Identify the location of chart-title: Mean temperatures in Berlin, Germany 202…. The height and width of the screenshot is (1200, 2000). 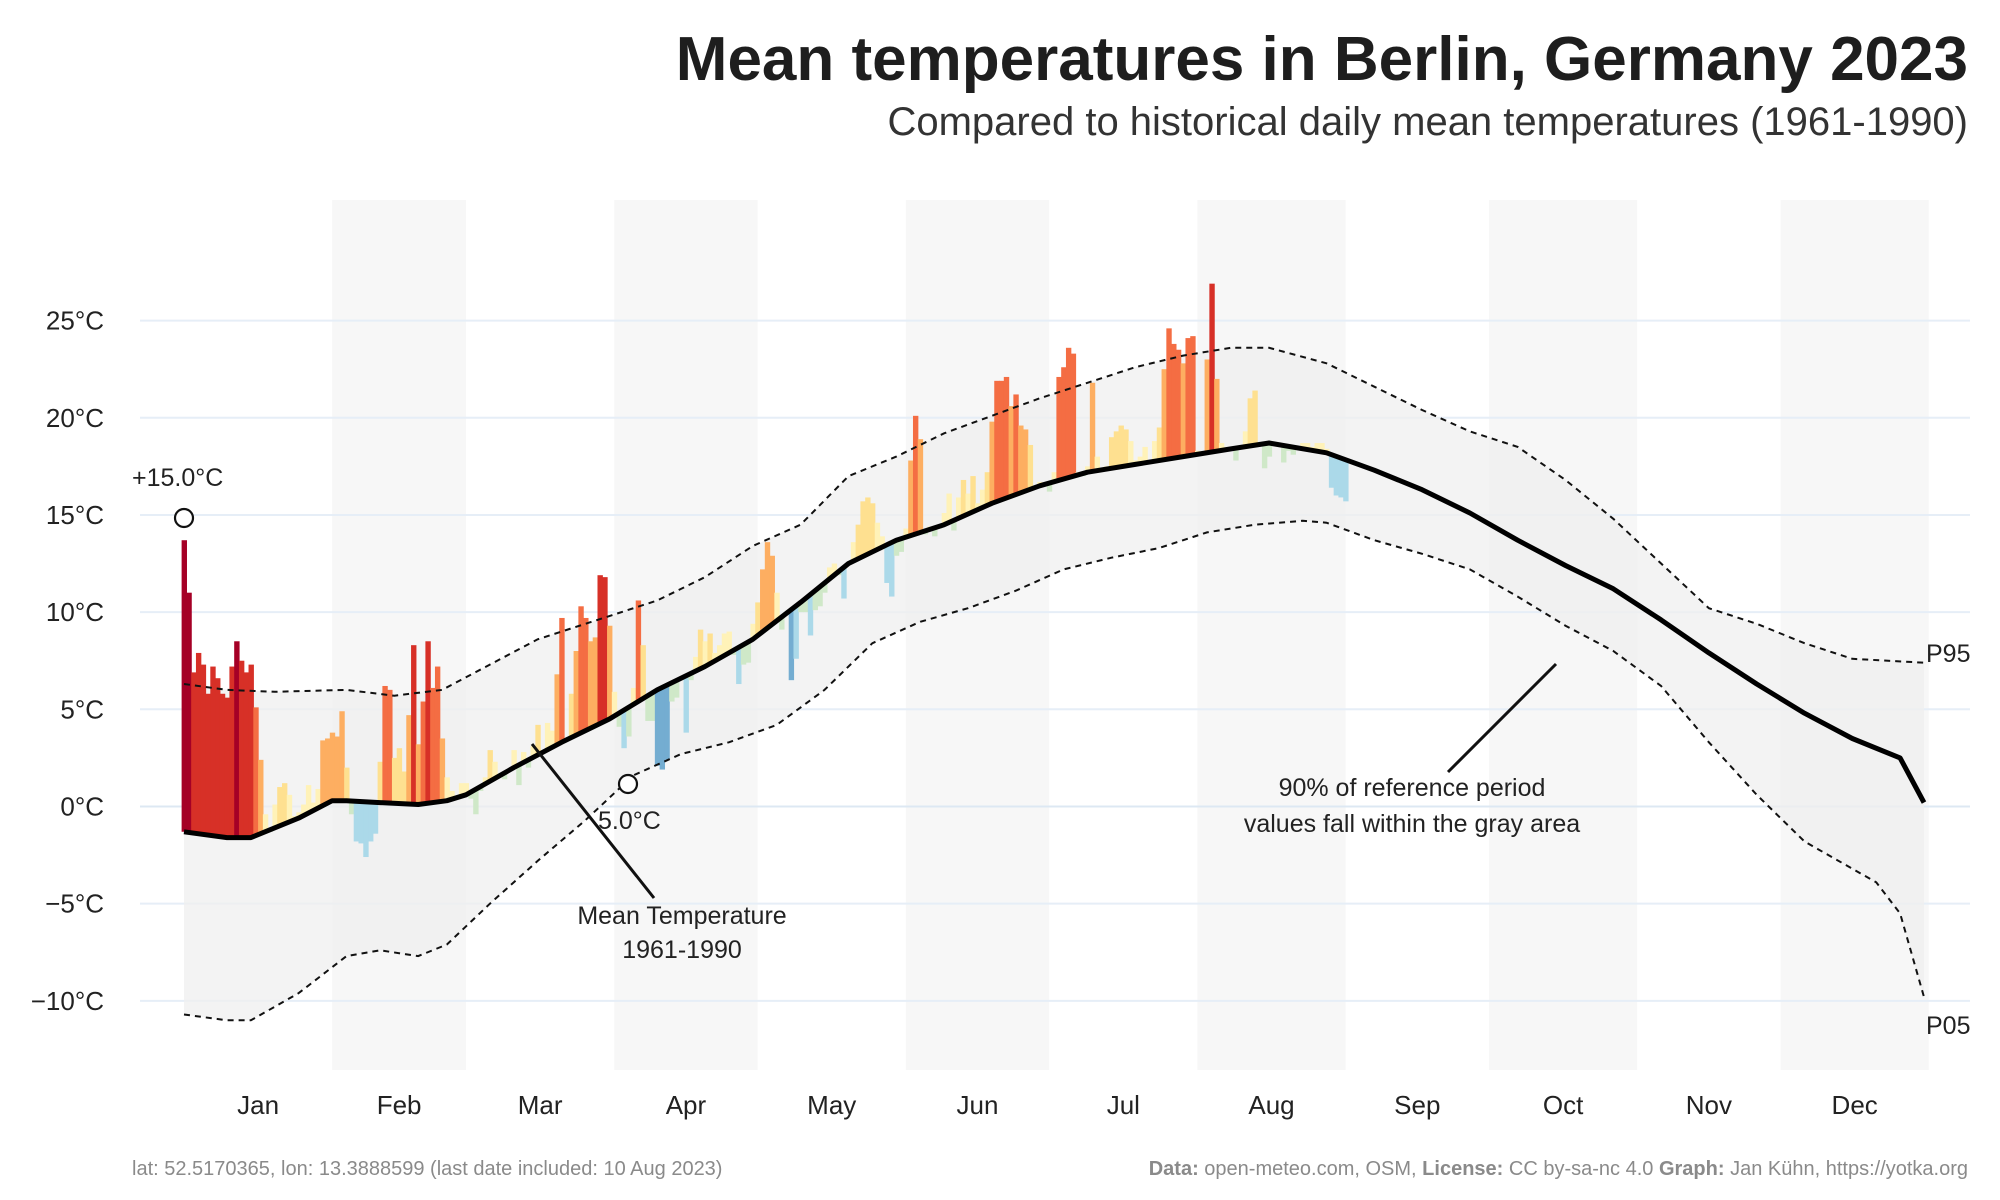
(1321, 59).